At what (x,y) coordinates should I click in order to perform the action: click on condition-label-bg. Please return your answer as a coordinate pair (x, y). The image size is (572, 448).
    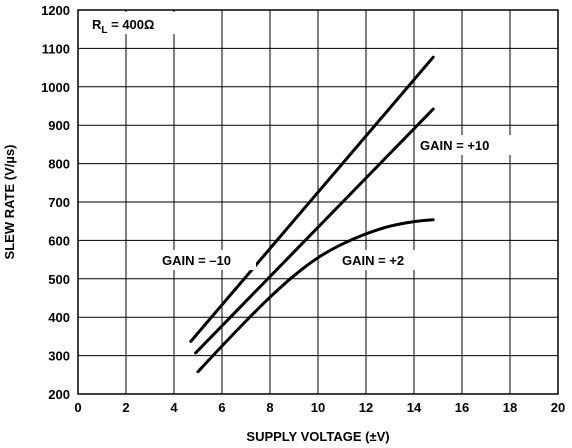
    Looking at the image, I should click on (134, 23).